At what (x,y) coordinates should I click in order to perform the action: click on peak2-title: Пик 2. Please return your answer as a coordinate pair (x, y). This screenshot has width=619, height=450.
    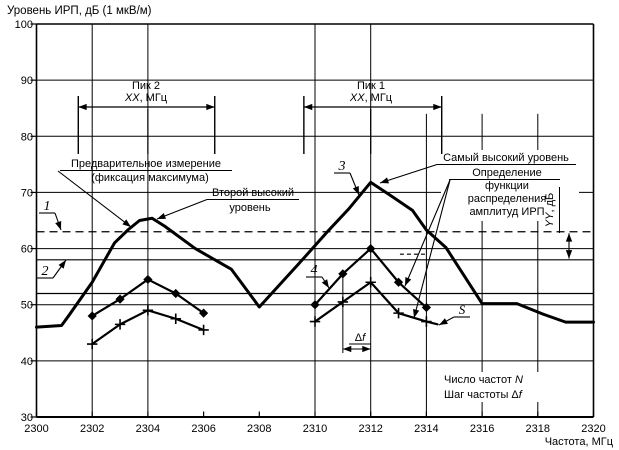
    Looking at the image, I should click on (146, 86).